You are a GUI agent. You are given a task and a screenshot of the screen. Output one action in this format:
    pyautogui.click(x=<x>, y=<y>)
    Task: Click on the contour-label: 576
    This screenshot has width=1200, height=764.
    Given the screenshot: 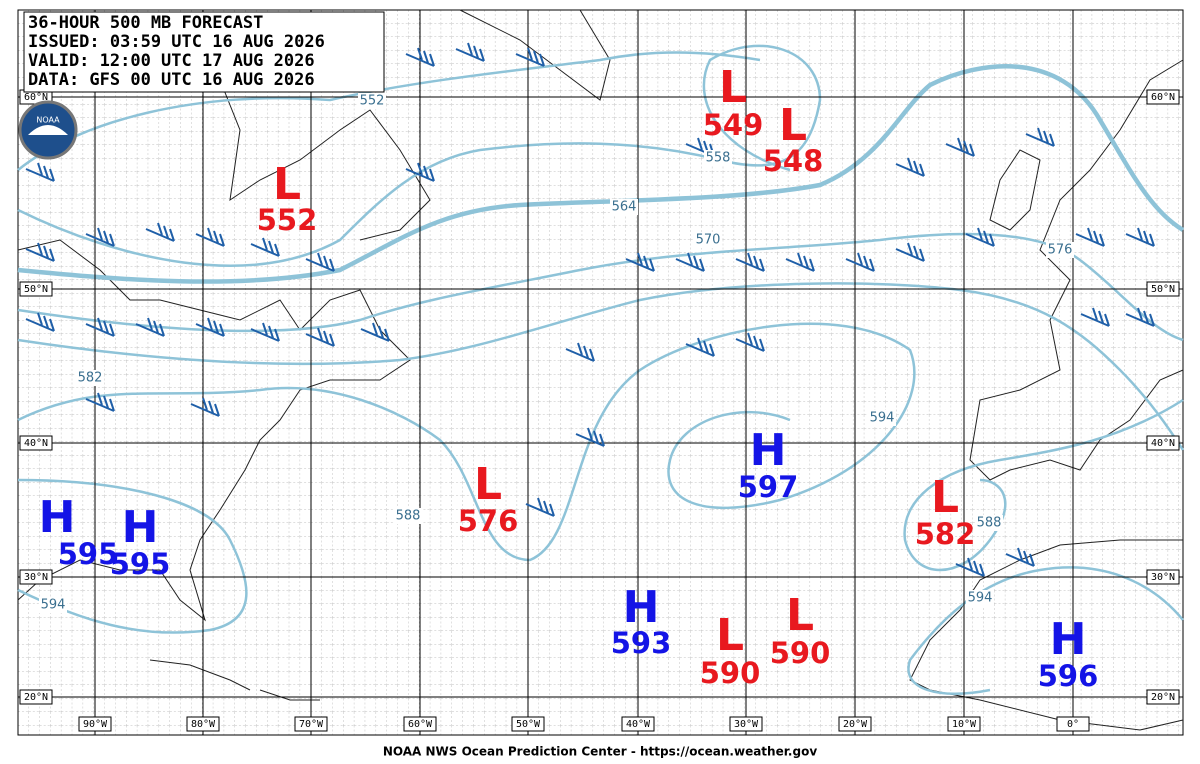 What is the action you would take?
    pyautogui.click(x=1060, y=250)
    